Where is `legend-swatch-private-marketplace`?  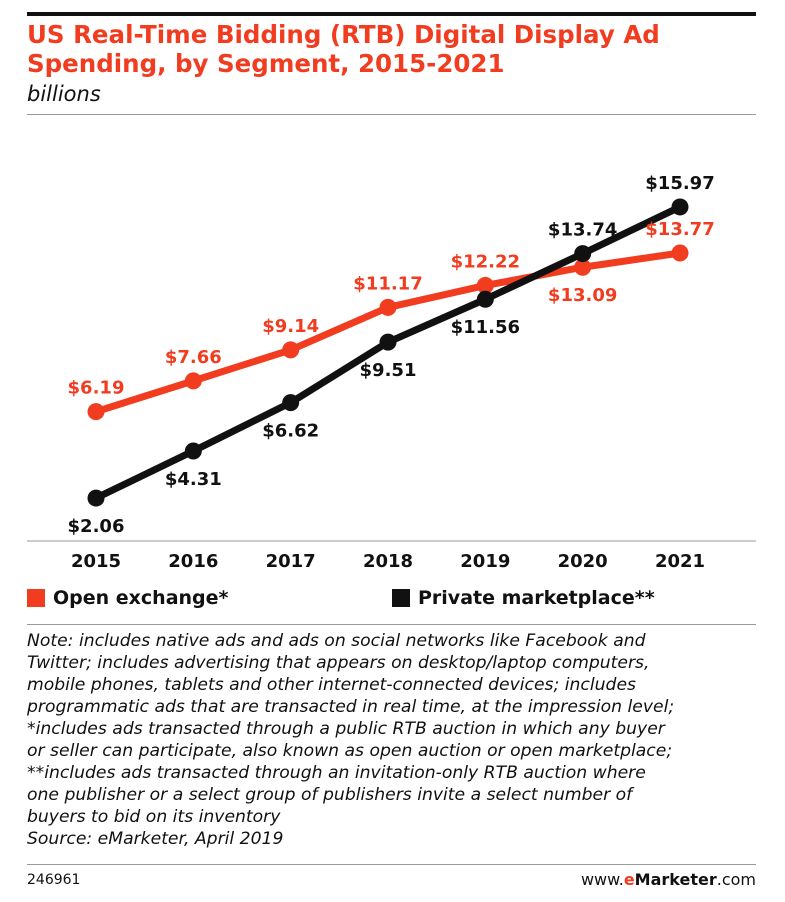
legend-swatch-private-marketplace is located at coordinates (401, 598).